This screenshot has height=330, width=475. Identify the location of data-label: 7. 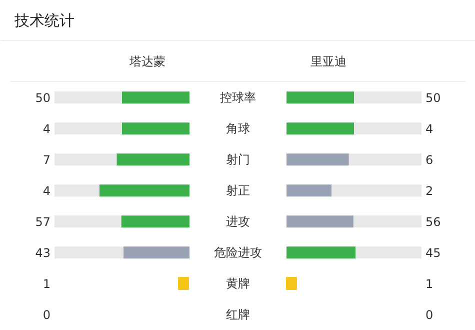
(46, 160).